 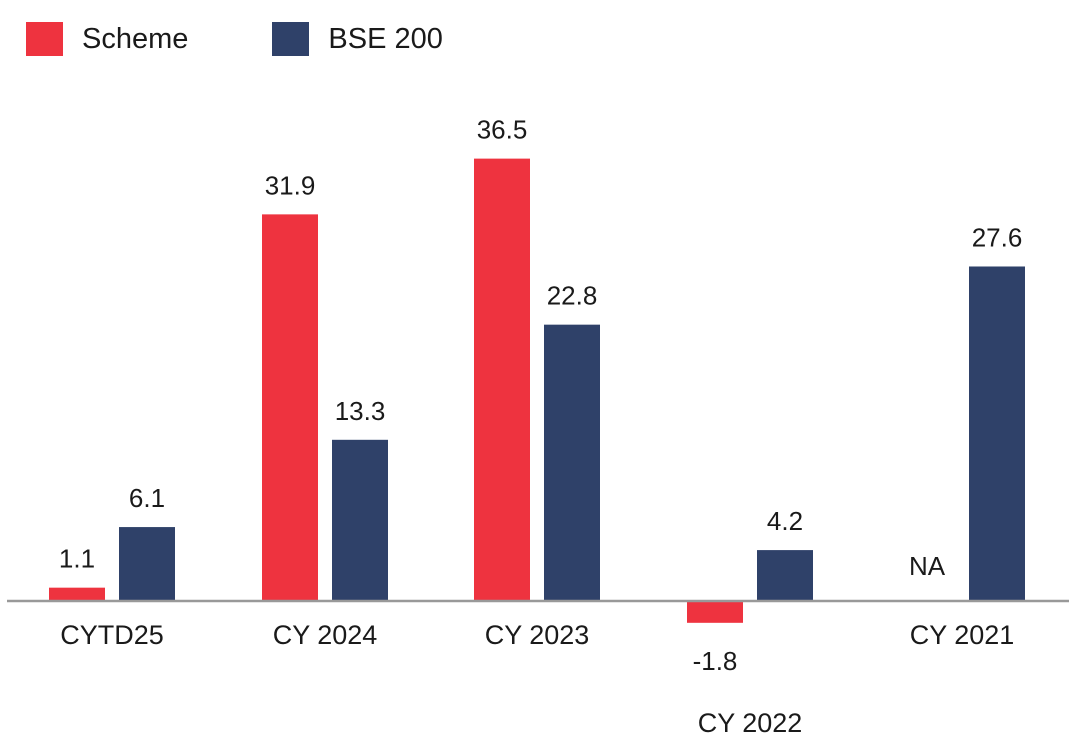 What do you see at coordinates (750, 723) in the screenshot?
I see `x-tick-label-cy-2022: CY 2022` at bounding box center [750, 723].